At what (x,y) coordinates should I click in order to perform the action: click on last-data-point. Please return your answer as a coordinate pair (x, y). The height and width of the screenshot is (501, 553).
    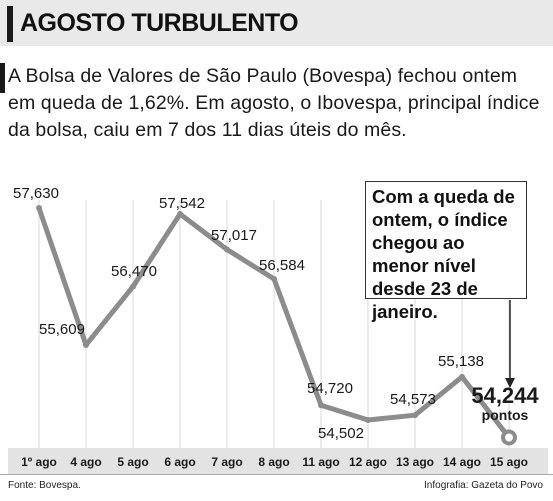
    Looking at the image, I should click on (509, 437).